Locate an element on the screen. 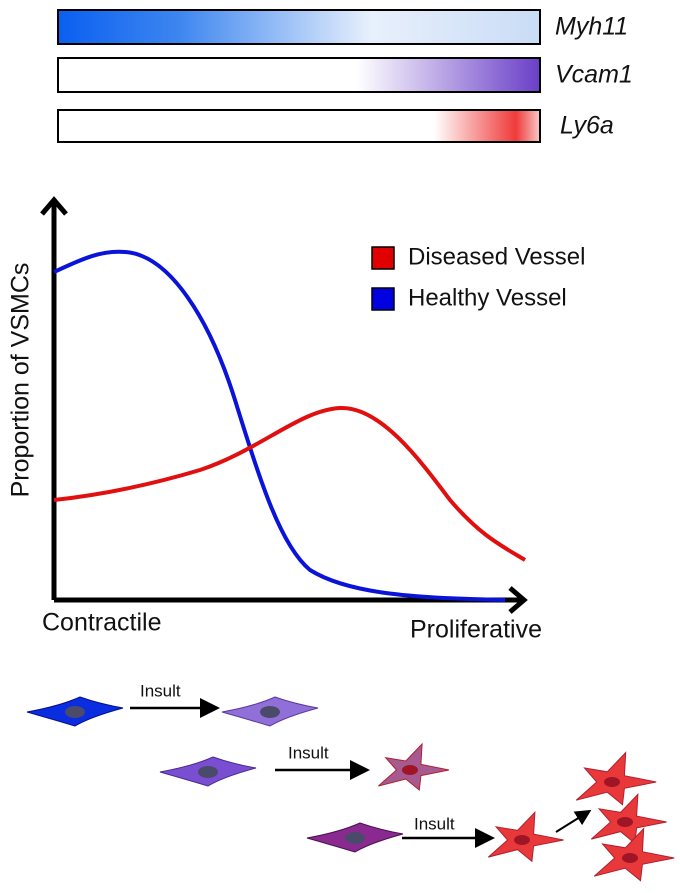 Image resolution: width=680 pixels, height=893 pixels. gene-bars: Myh11 Vcam1 Ly6a is located at coordinates (345, 76).